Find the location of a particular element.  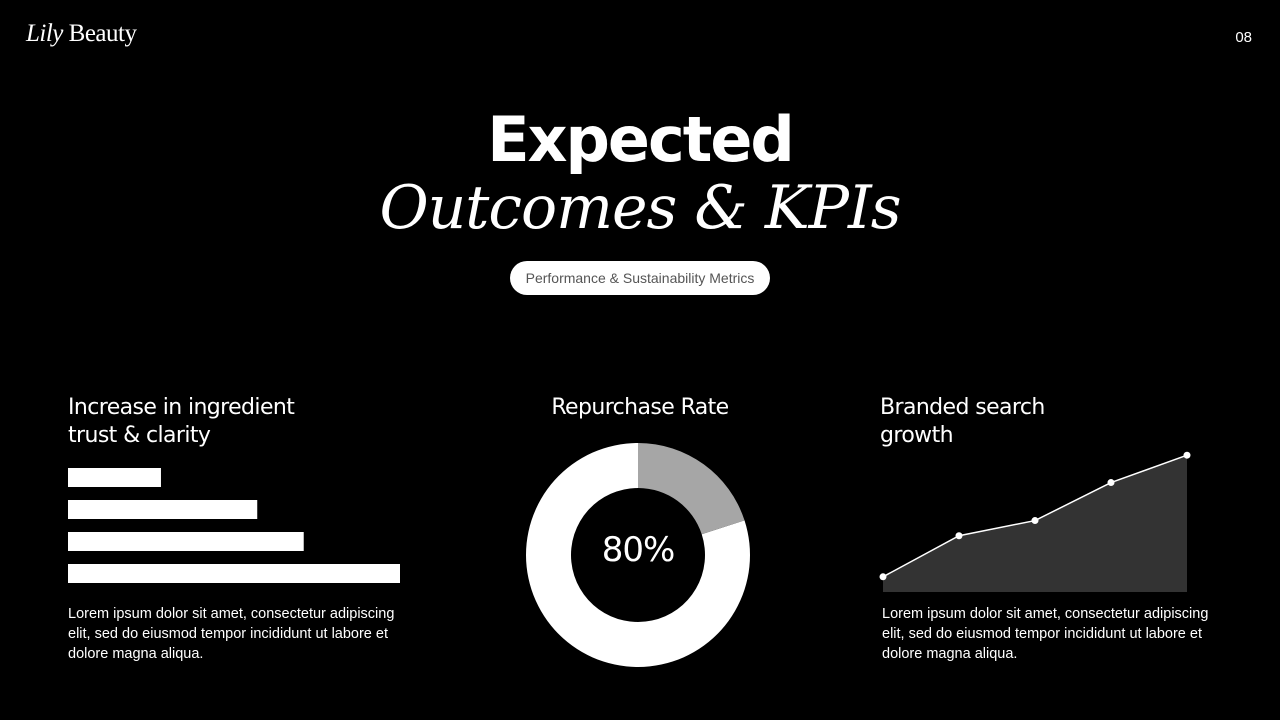

donut-slice-main is located at coordinates (638, 555).